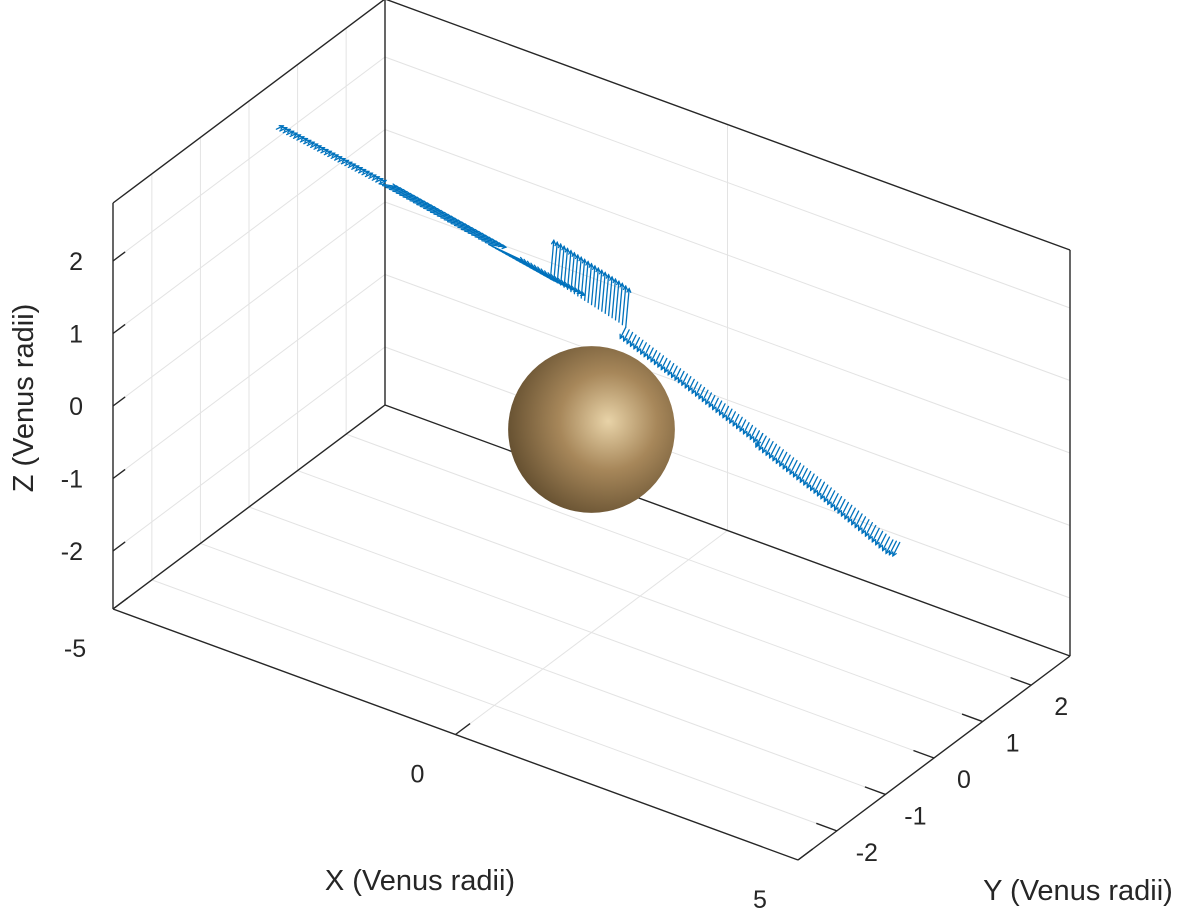  I want to click on grid-line-side-z, so click(249, 376).